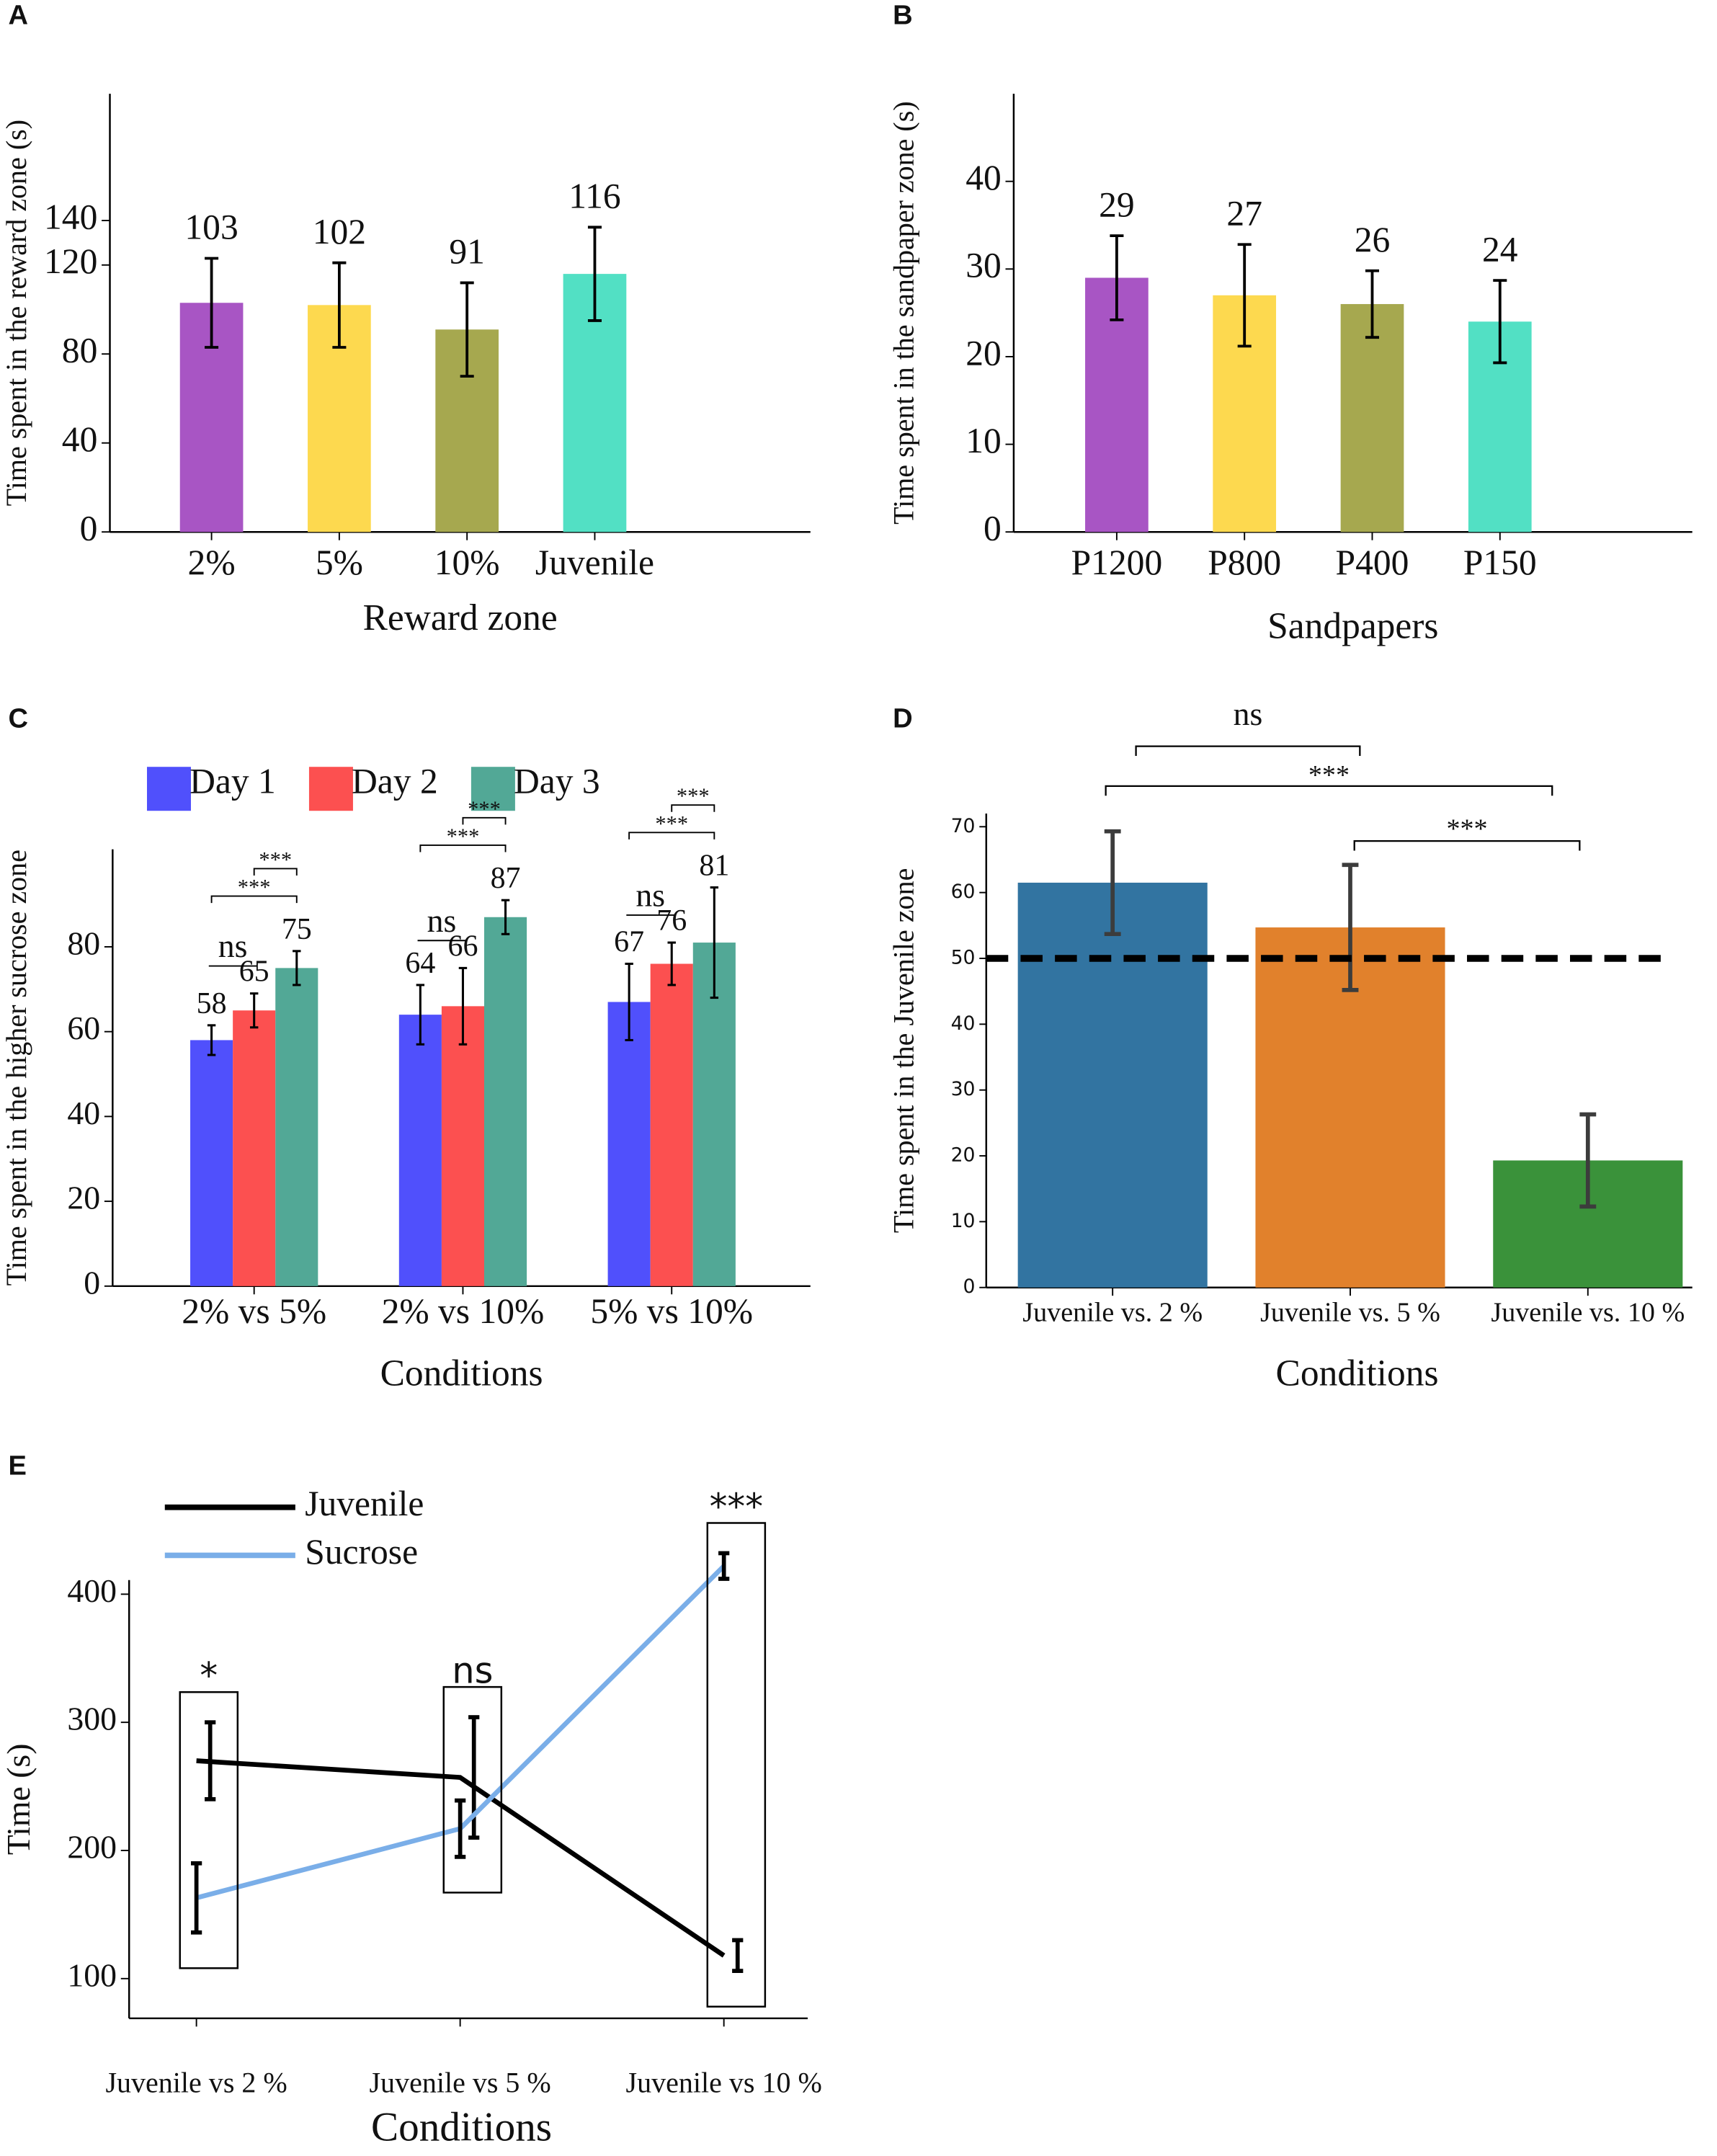  What do you see at coordinates (16, 1068) in the screenshot?
I see `y-axis-label: Time spent in the higher sucrose zone` at bounding box center [16, 1068].